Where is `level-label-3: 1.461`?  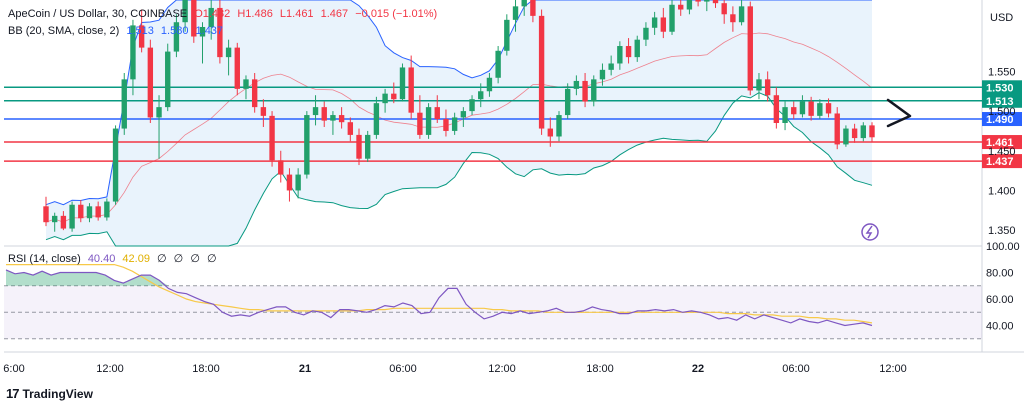
level-label-3: 1.461 is located at coordinates (1000, 143).